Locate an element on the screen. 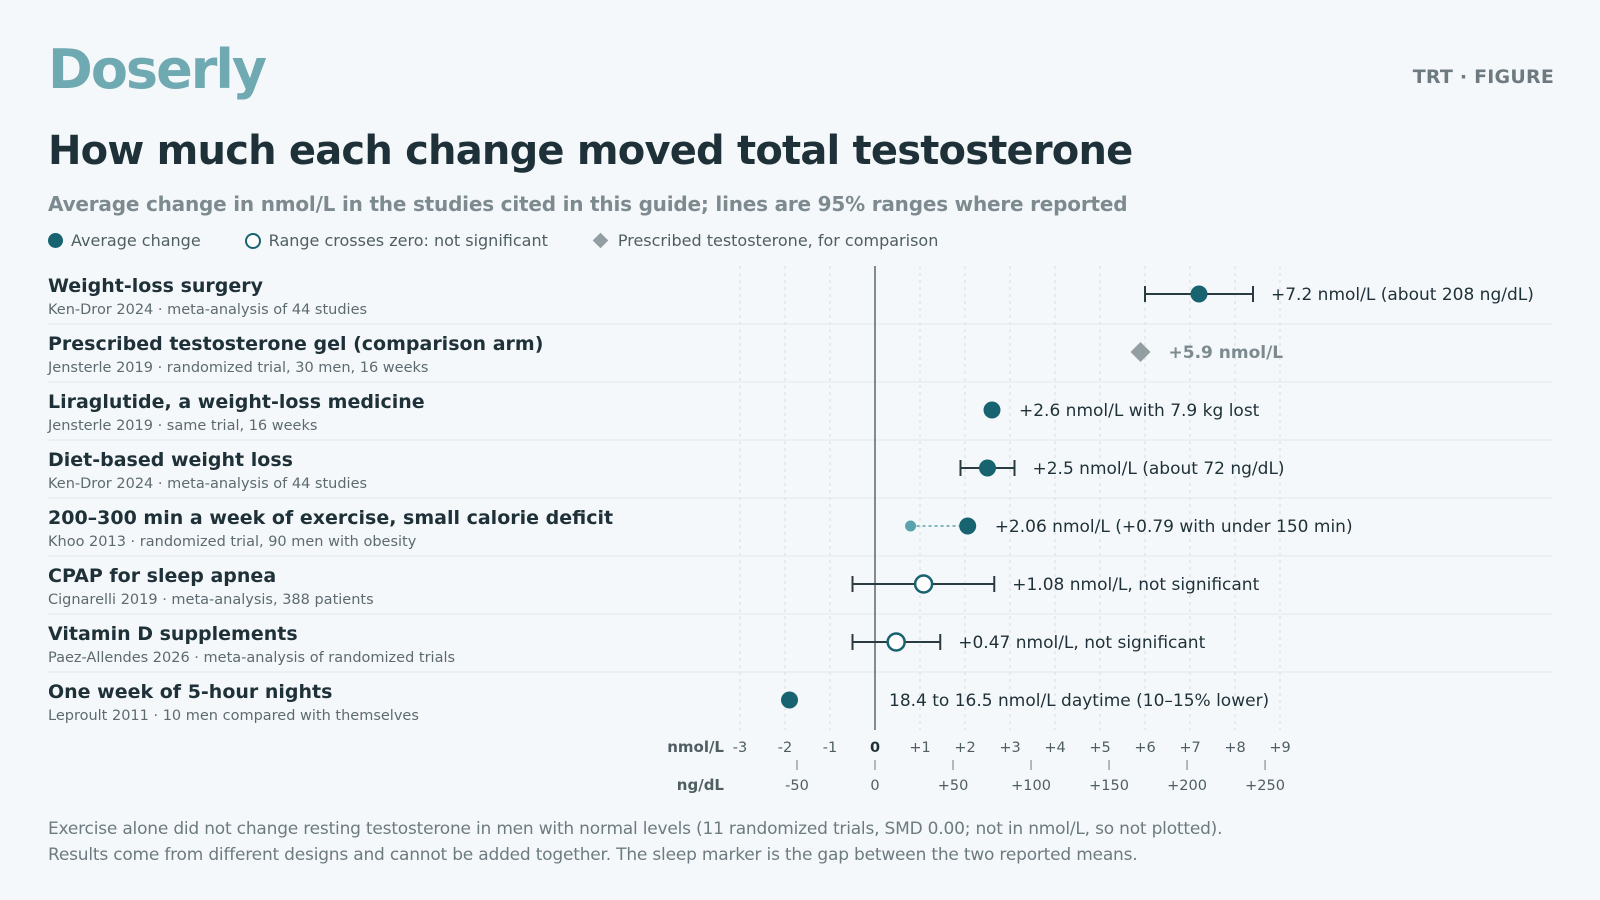  secondary-tick-label: +50 is located at coordinates (953, 786).